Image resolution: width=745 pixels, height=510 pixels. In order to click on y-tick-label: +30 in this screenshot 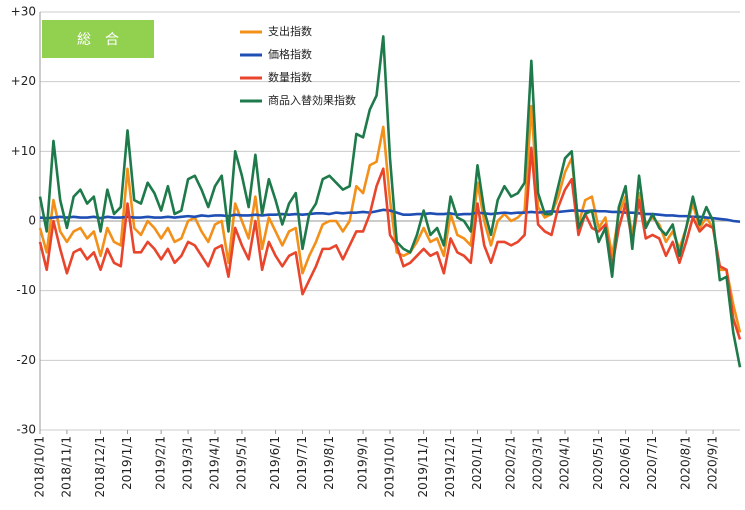, I will do `click(23, 12)`.